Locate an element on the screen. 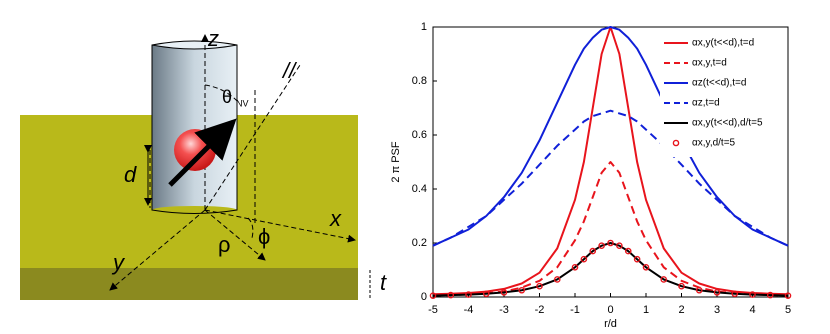 The height and width of the screenshot is (334, 830). y-tick-label: 0.8 is located at coordinates (419, 81).